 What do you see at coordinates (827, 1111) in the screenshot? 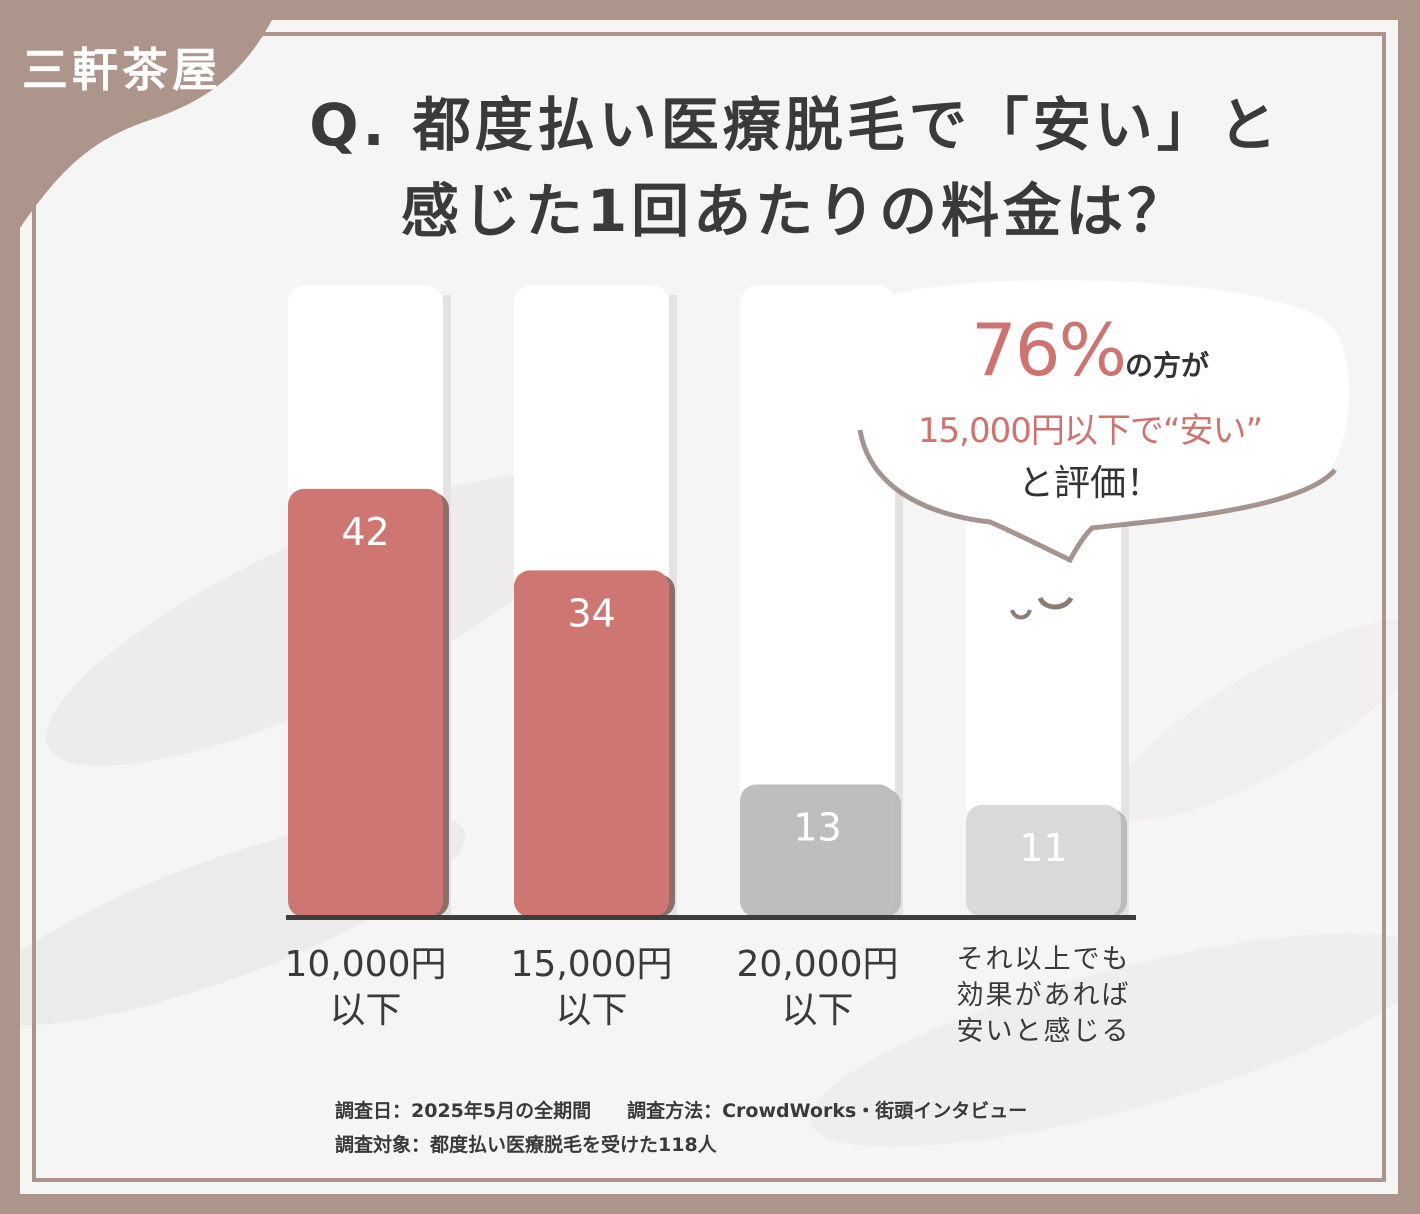
I see `survey-method: 調査方法：CrowdWorks・街頭インタビュー` at bounding box center [827, 1111].